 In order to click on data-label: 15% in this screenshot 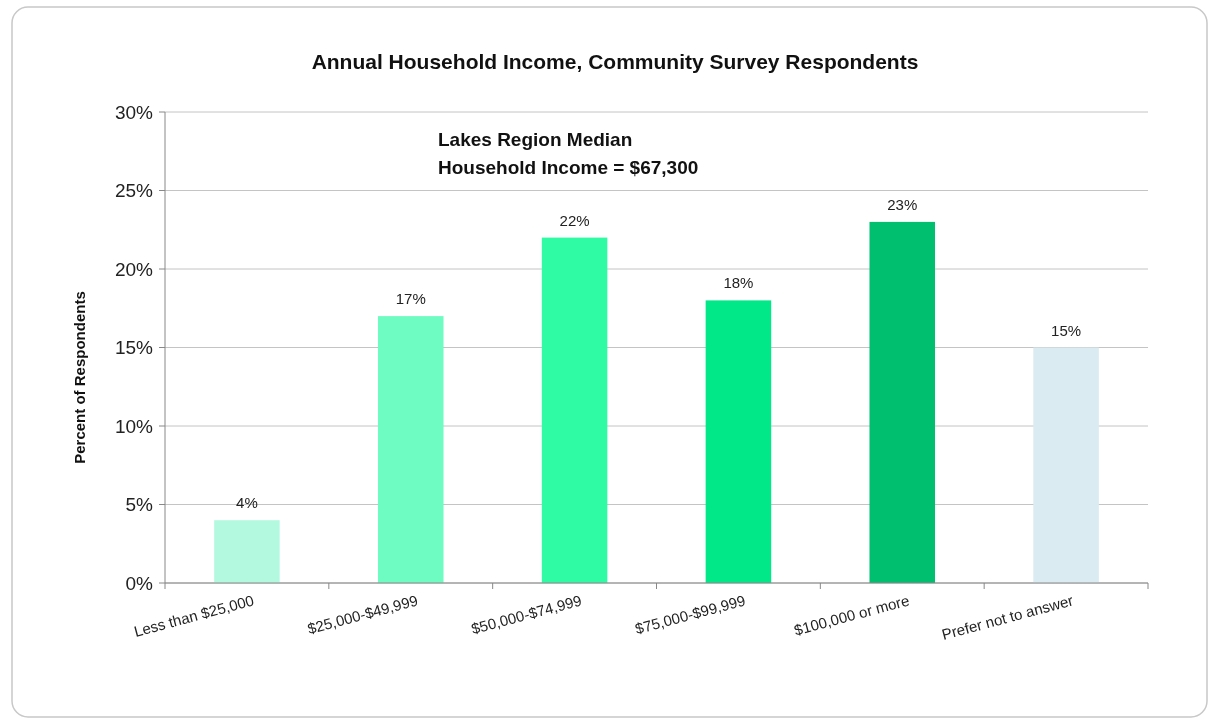, I will do `click(1066, 330)`.